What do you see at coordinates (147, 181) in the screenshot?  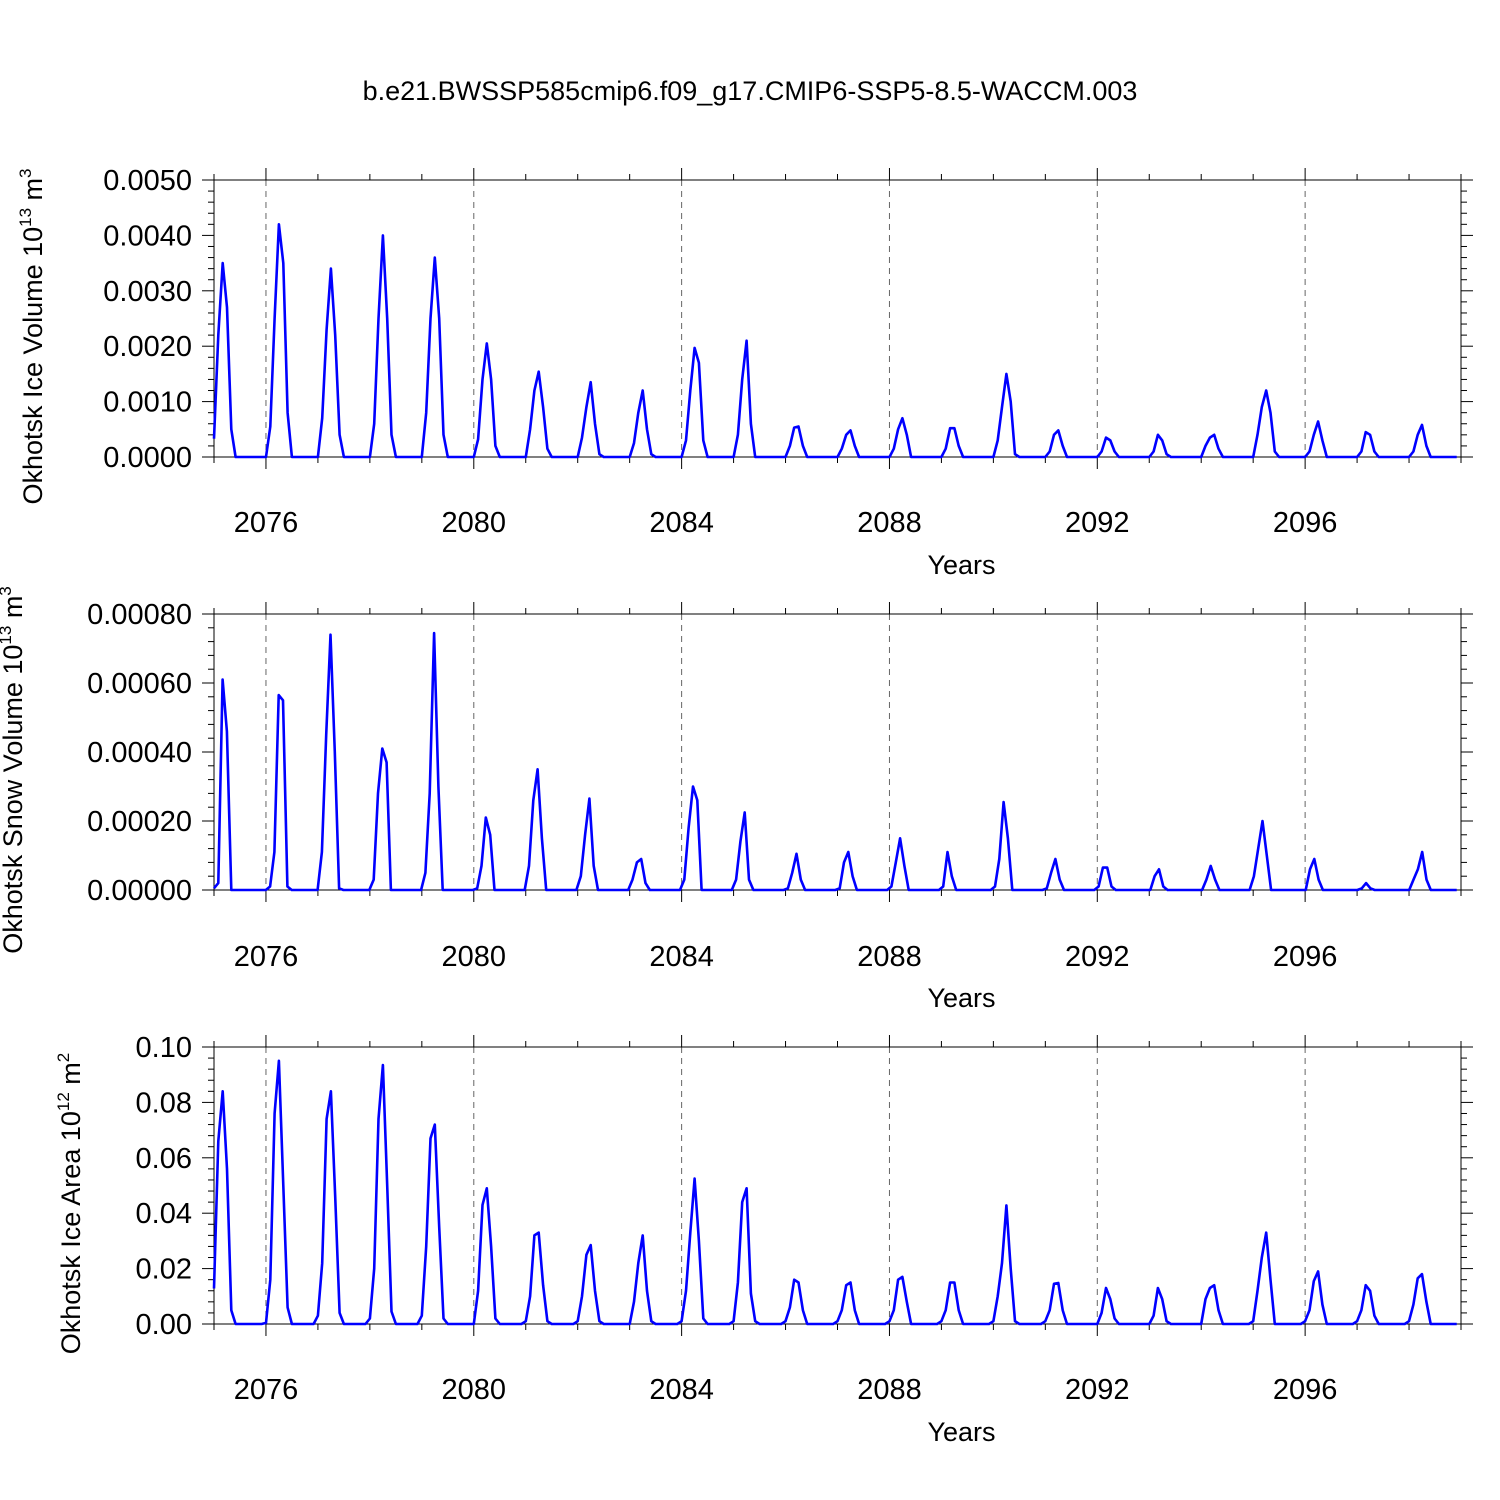 I see `y-tick-label-5: 0.0050` at bounding box center [147, 181].